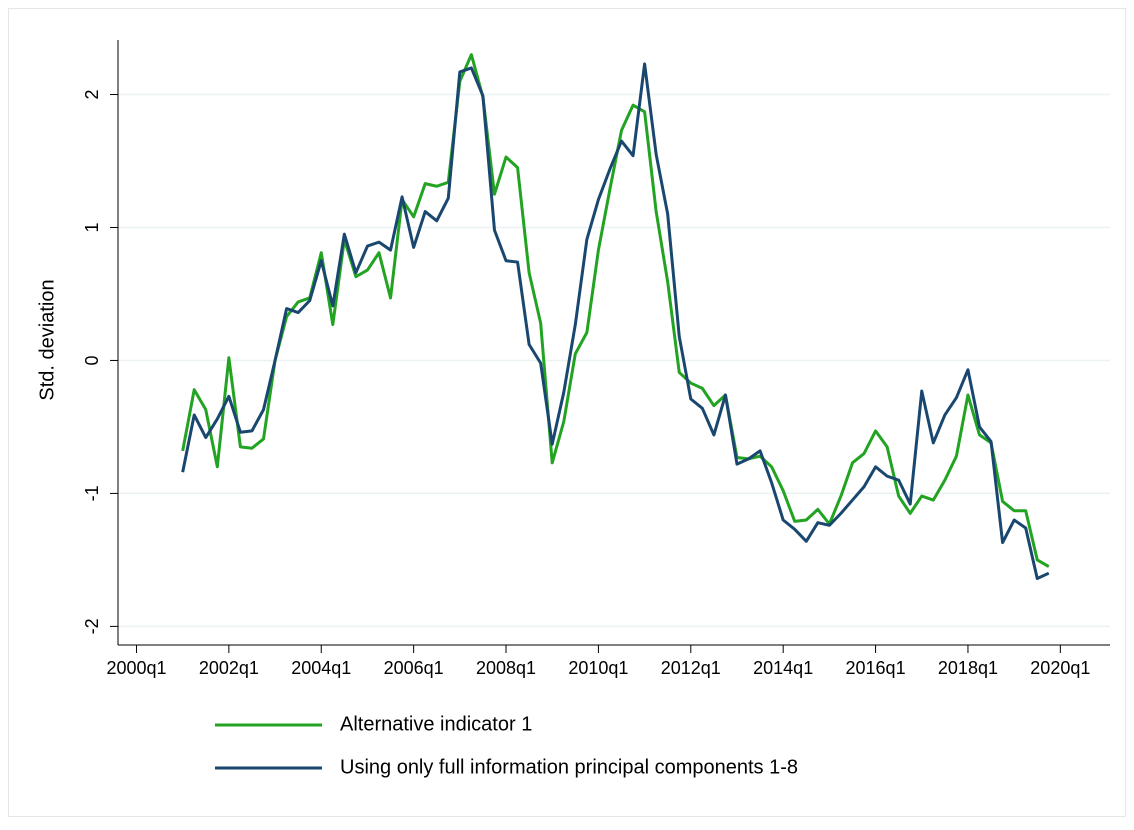 The width and height of the screenshot is (1134, 830). Describe the element at coordinates (321, 668) in the screenshot. I see `x-tick-label: 2004q1` at that location.